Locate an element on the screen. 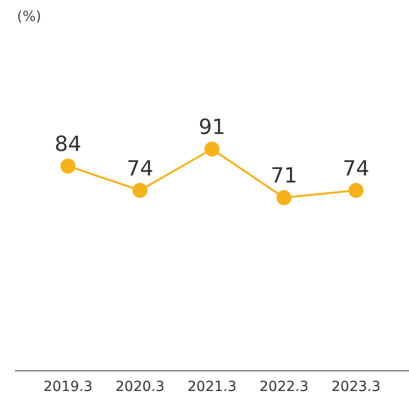 This screenshot has width=409, height=405. data-label: 71 is located at coordinates (284, 176).